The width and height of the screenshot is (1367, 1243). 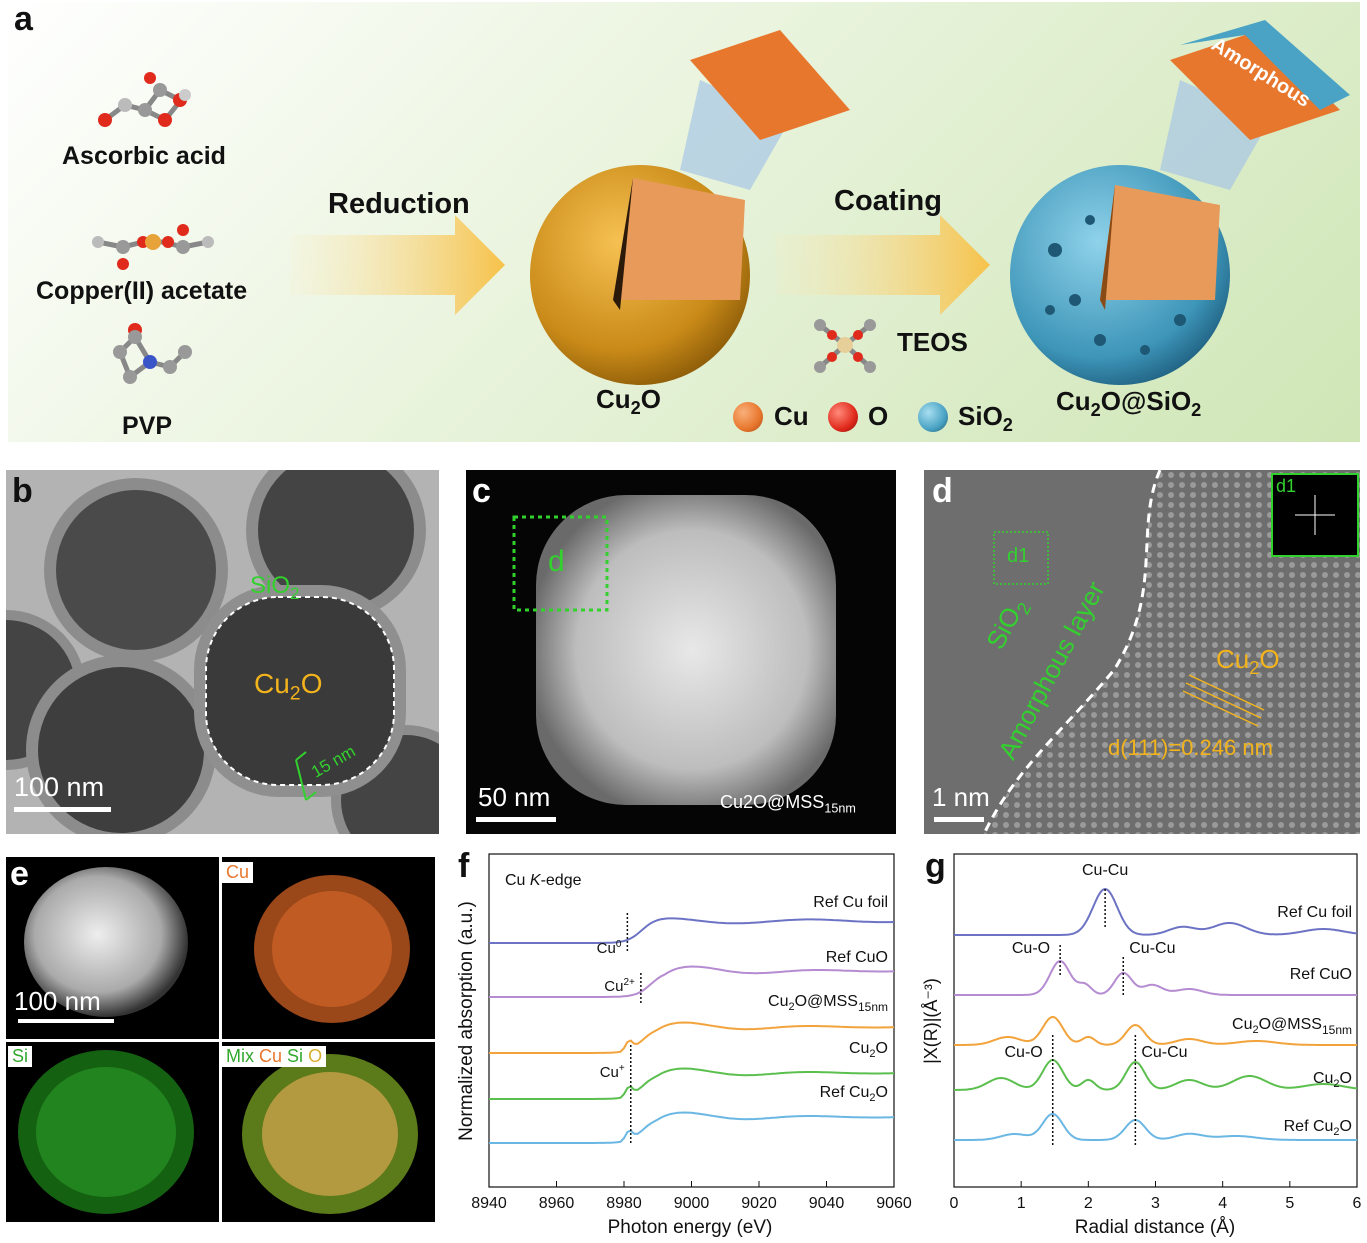 I want to click on eds-si-map-tile, so click(x=112, y=1132).